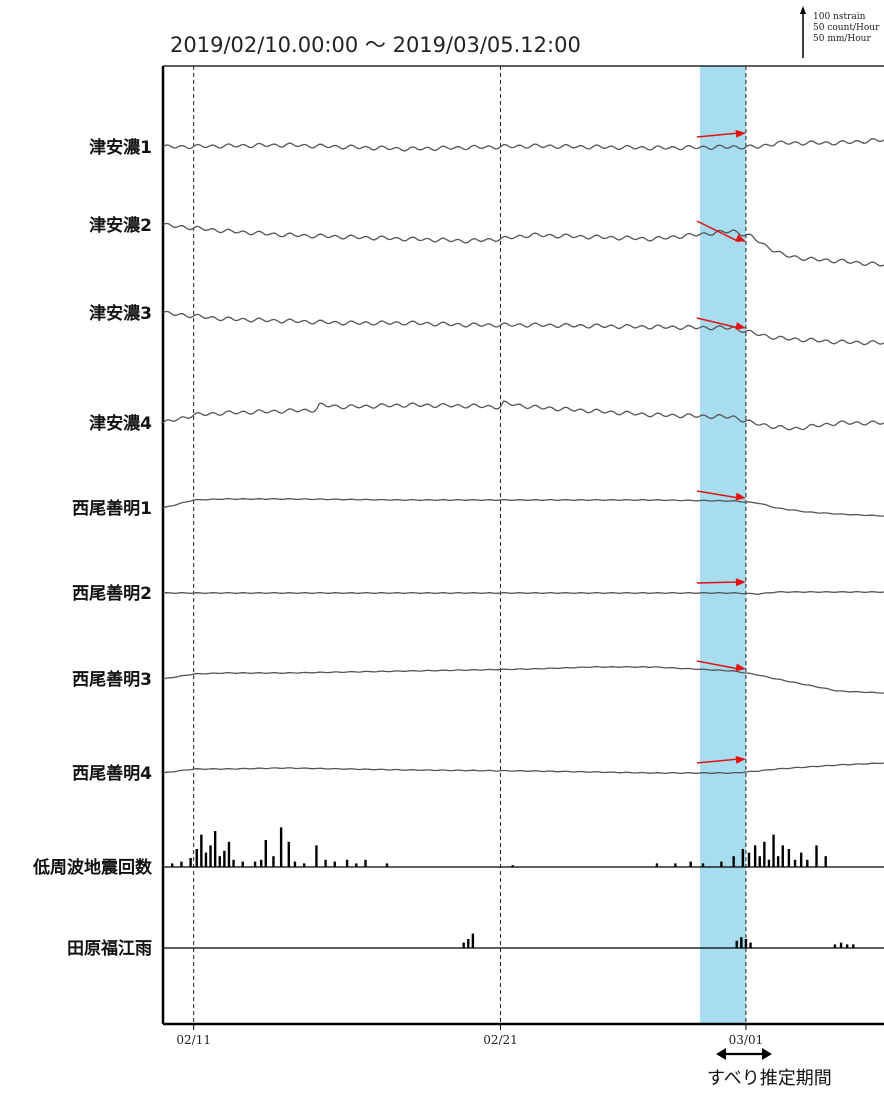  Describe the element at coordinates (112, 508) in the screenshot. I see `series-label: 西尾善明1` at that location.